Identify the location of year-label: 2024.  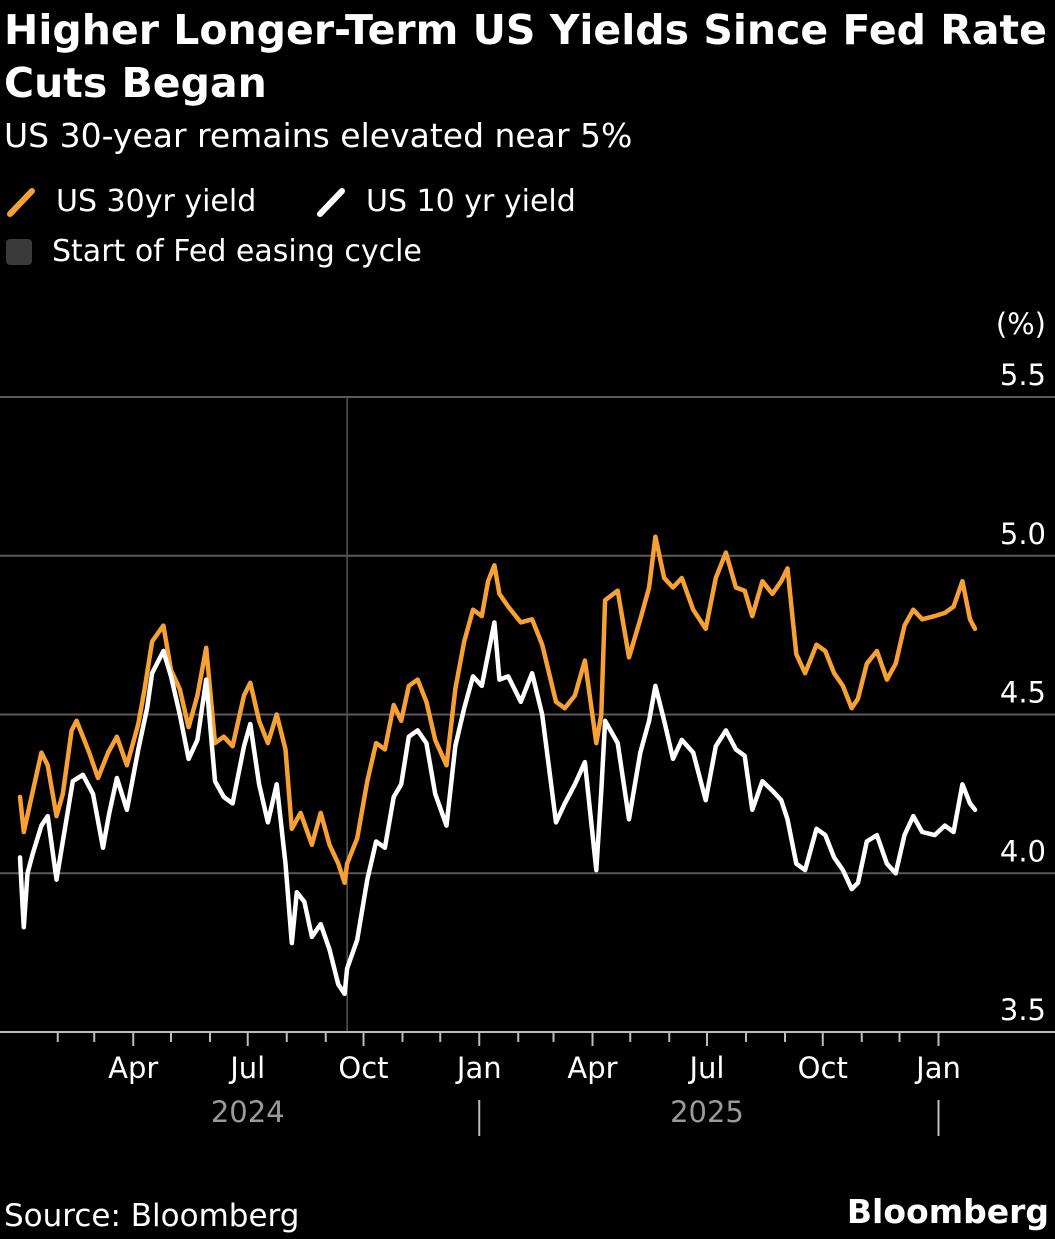
(248, 1112).